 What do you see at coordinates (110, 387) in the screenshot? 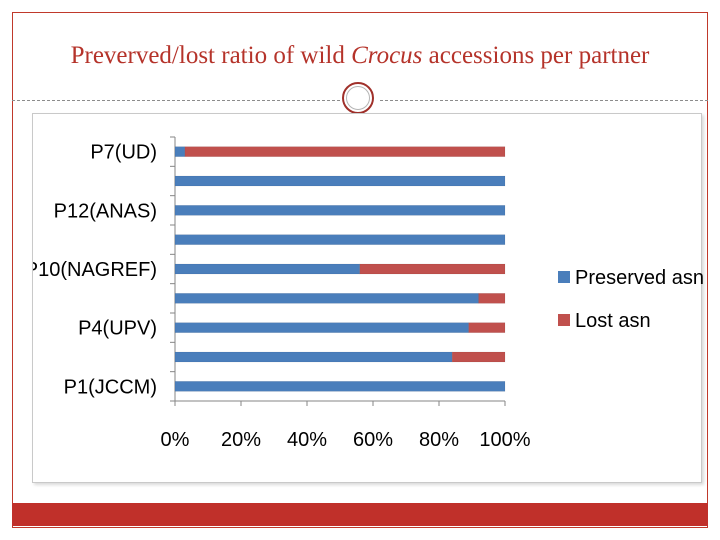
I see `category-label: P1(JCCM)` at bounding box center [110, 387].